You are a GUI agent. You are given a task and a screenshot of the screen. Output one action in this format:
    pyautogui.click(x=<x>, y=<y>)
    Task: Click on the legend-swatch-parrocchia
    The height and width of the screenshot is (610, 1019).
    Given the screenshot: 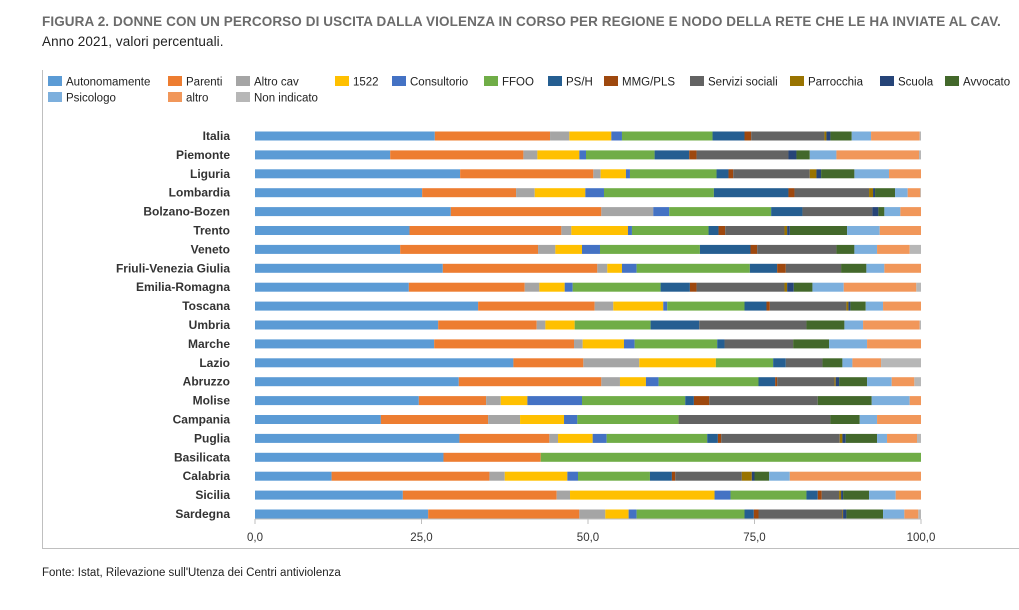 What is the action you would take?
    pyautogui.click(x=797, y=81)
    